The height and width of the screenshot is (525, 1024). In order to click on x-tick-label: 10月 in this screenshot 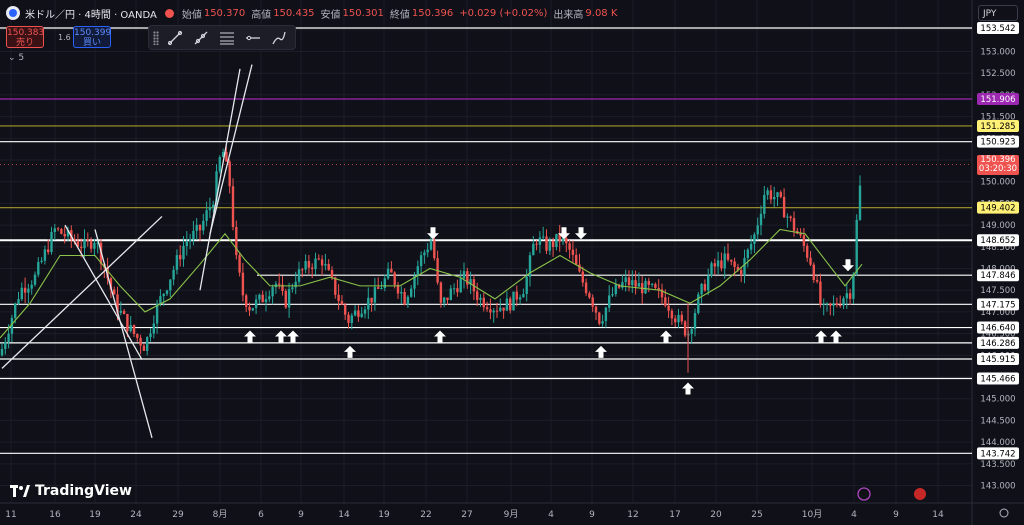, I will do `click(812, 514)`.